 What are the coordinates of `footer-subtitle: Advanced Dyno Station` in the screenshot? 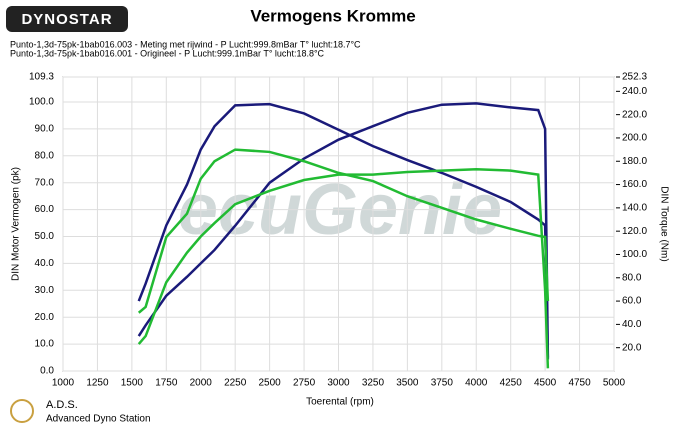 It's located at (98, 419).